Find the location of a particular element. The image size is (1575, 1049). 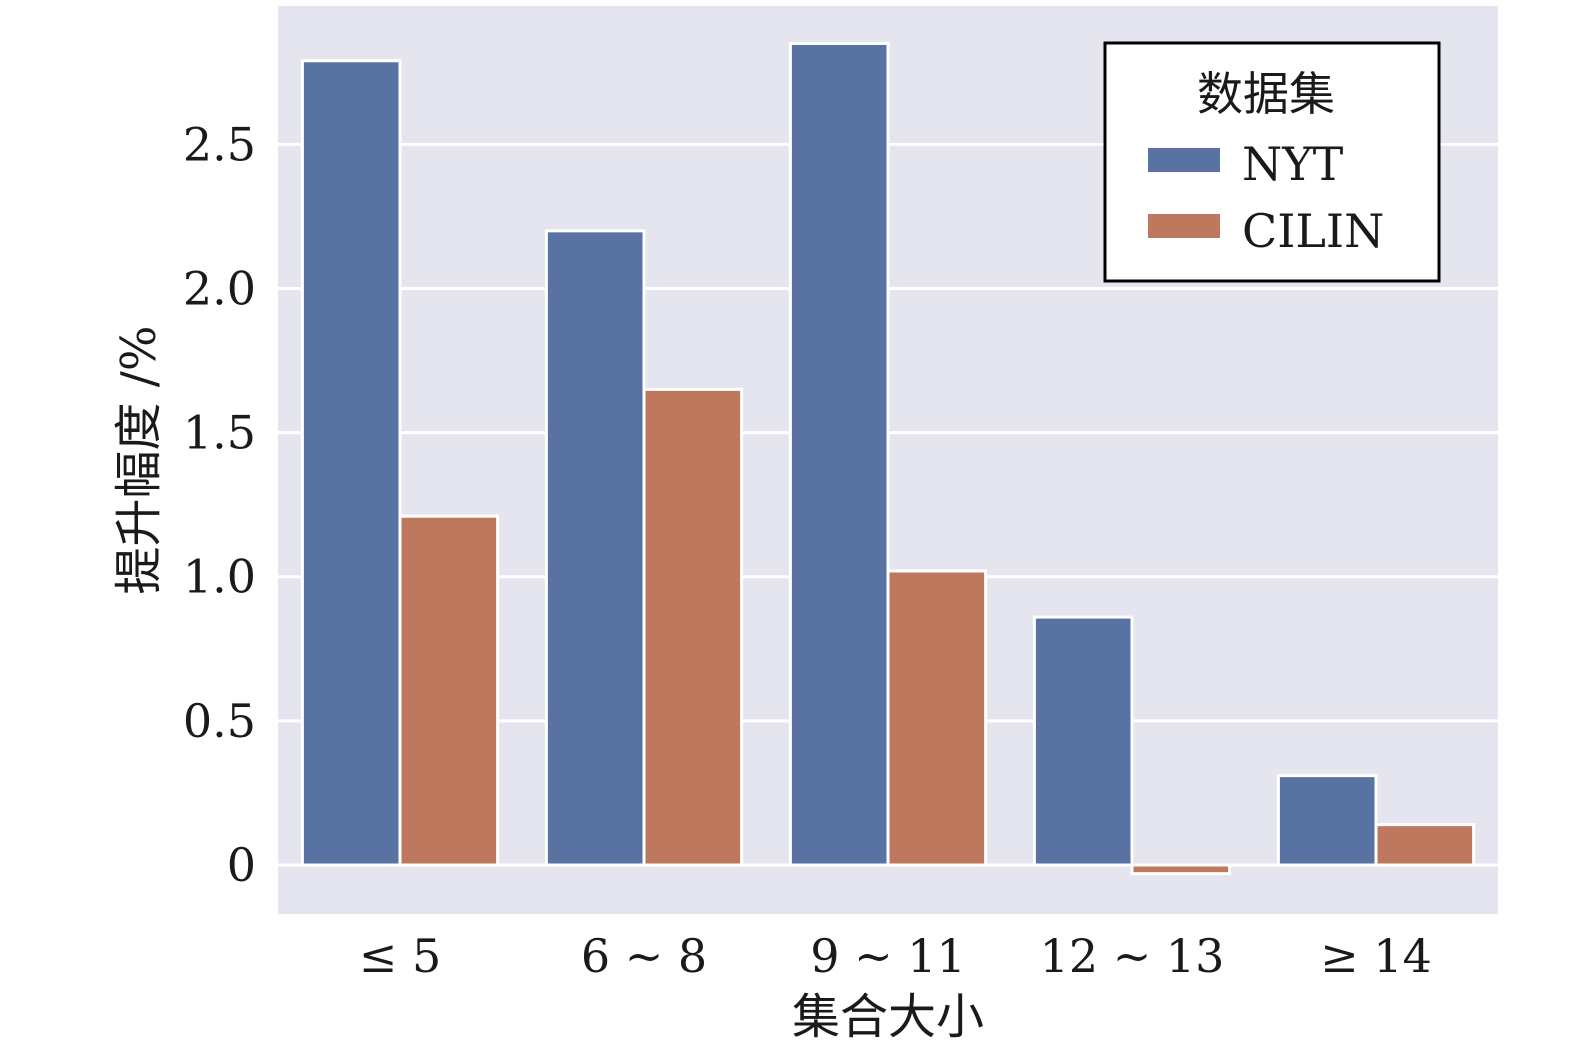

y-tick-label: 1.5 is located at coordinates (219, 433).